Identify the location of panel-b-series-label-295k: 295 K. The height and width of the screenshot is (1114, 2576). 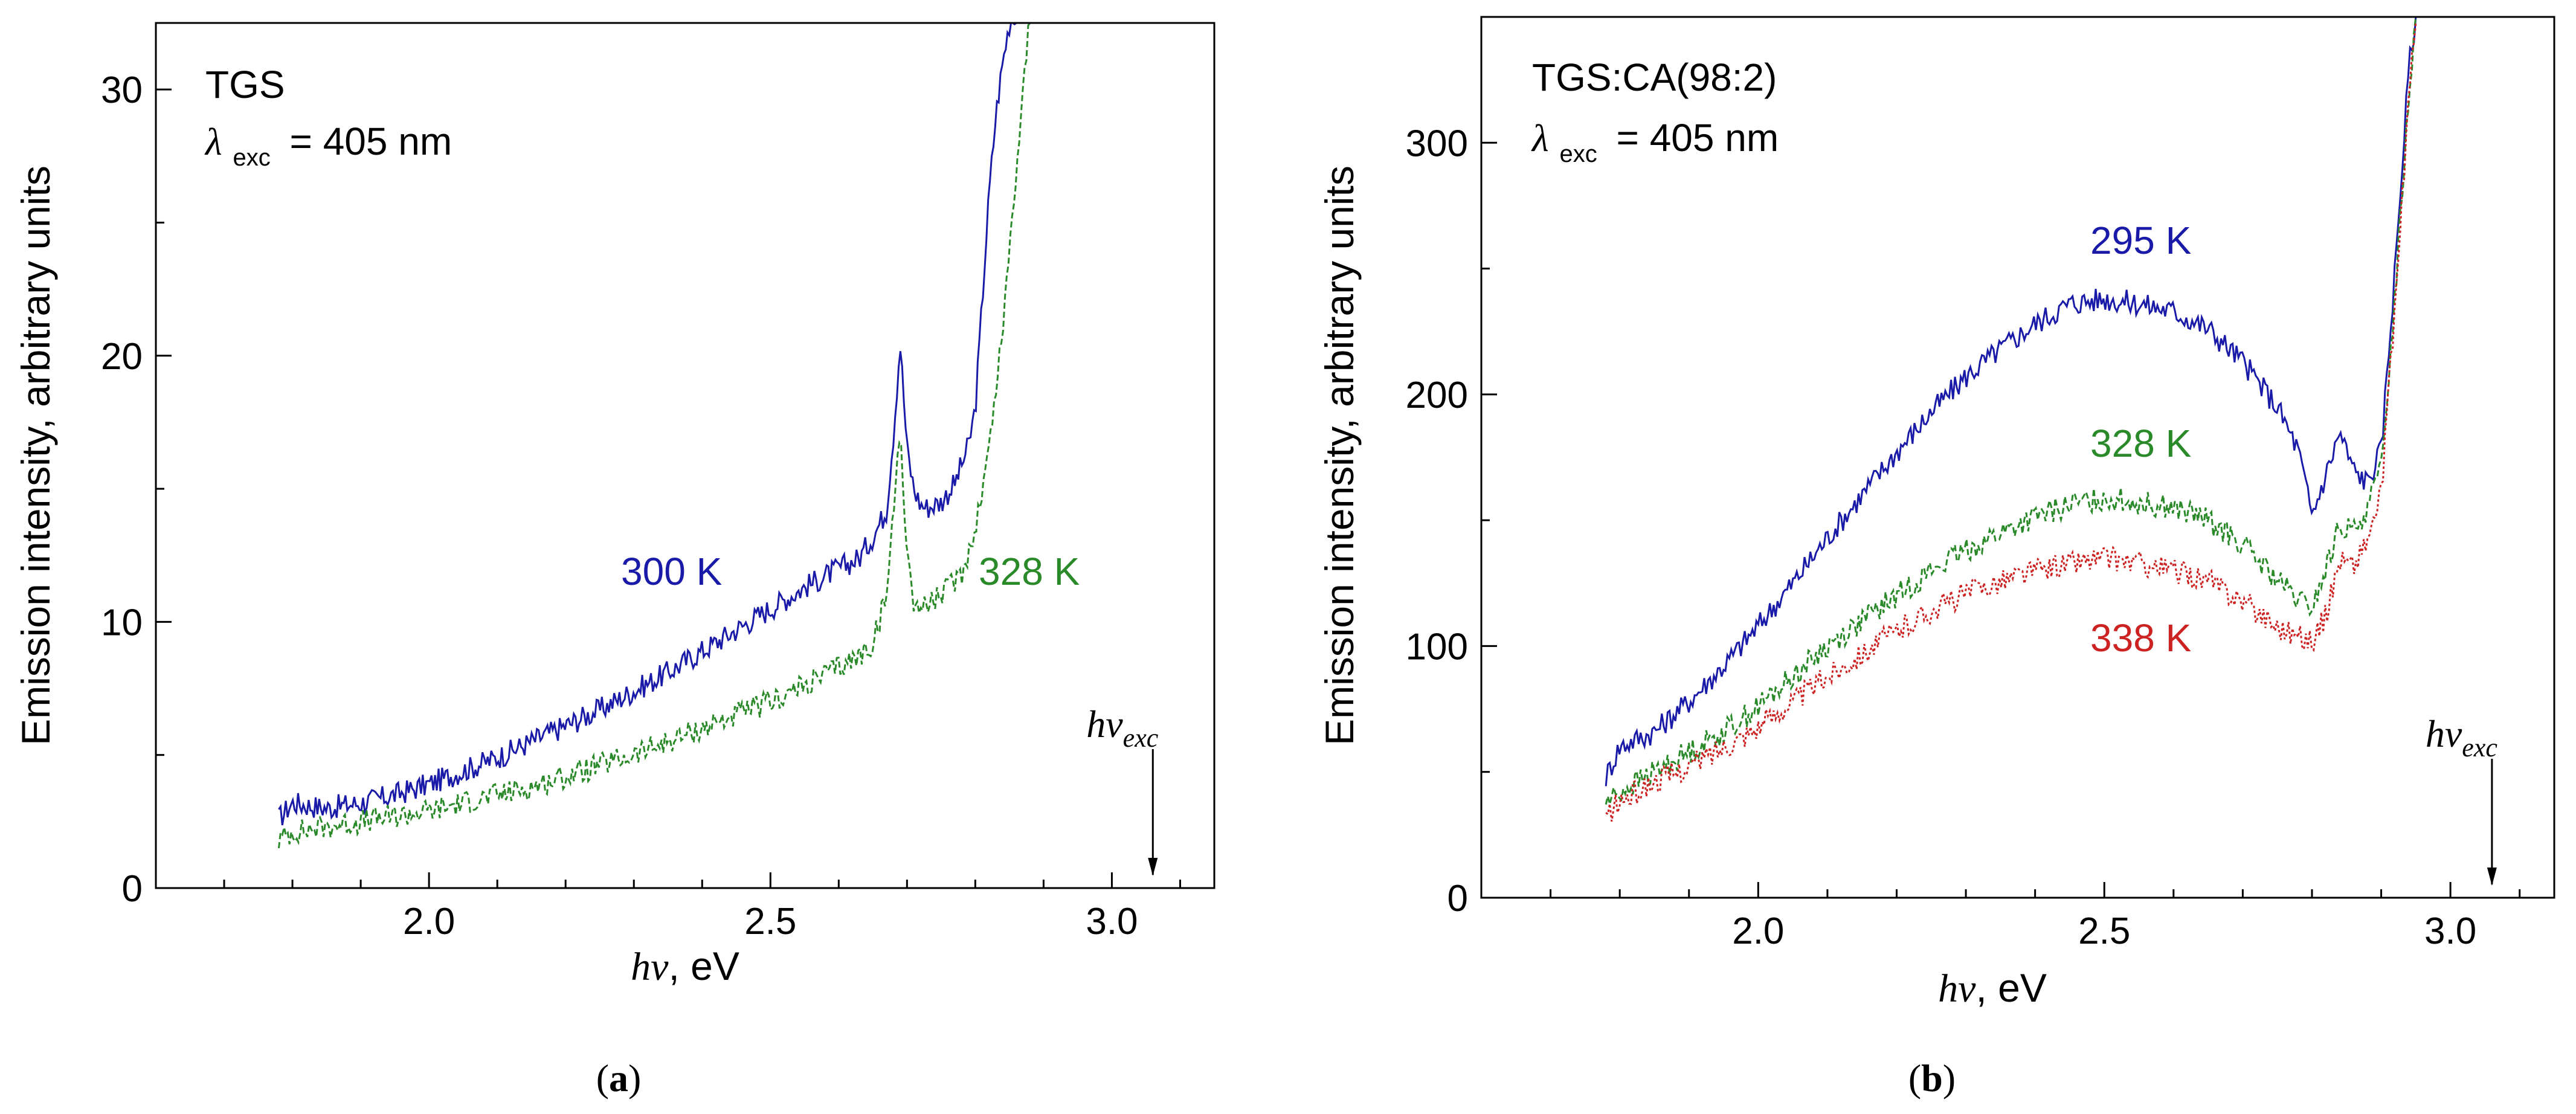
(2140, 241).